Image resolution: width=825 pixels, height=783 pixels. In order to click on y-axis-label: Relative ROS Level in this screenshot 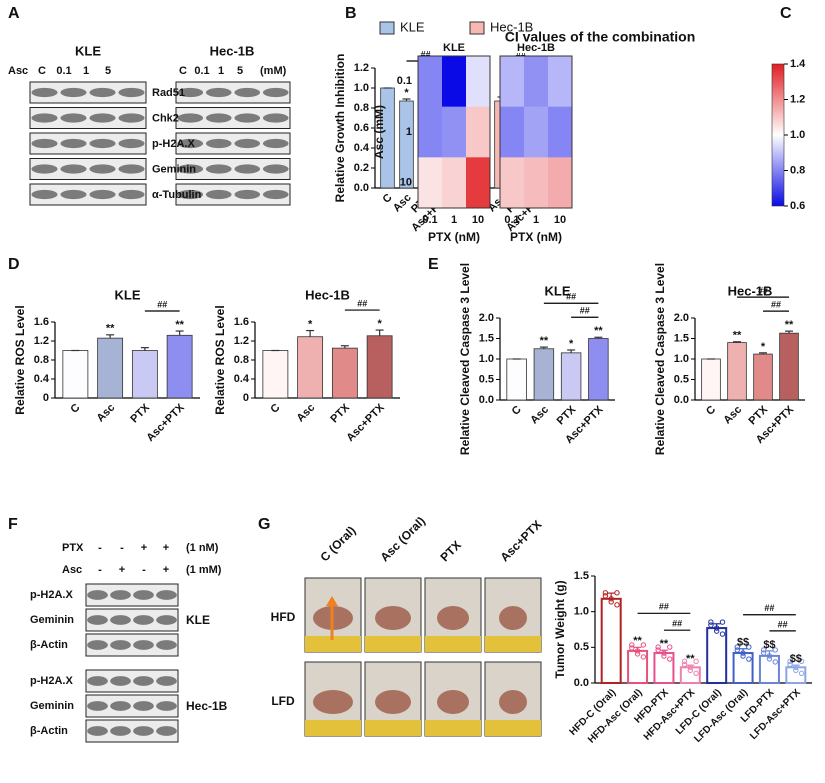, I will do `click(220, 359)`.